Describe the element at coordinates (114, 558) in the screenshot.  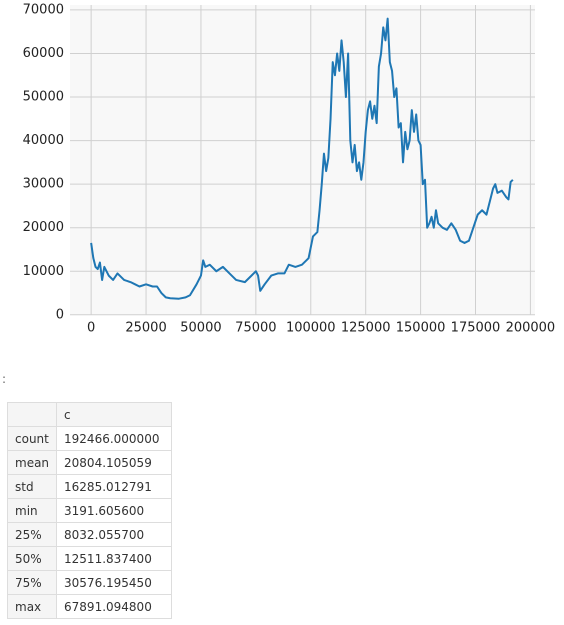
I see `value-cell: 12511.837400` at that location.